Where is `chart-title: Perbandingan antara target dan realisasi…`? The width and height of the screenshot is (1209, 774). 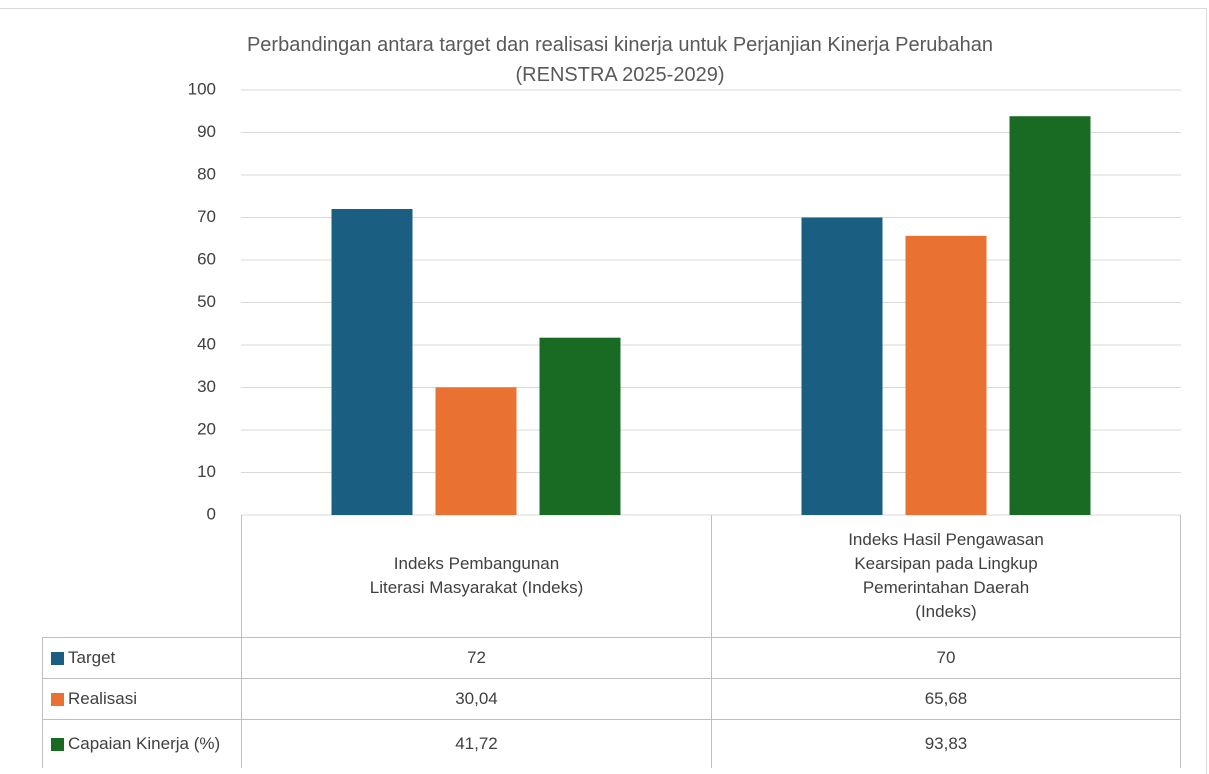
chart-title: Perbandingan antara target dan realisasi… is located at coordinates (620, 60).